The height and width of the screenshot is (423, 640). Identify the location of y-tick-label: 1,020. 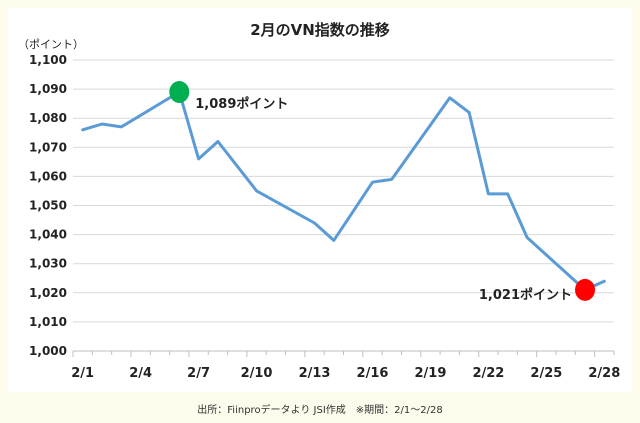
(48, 293).